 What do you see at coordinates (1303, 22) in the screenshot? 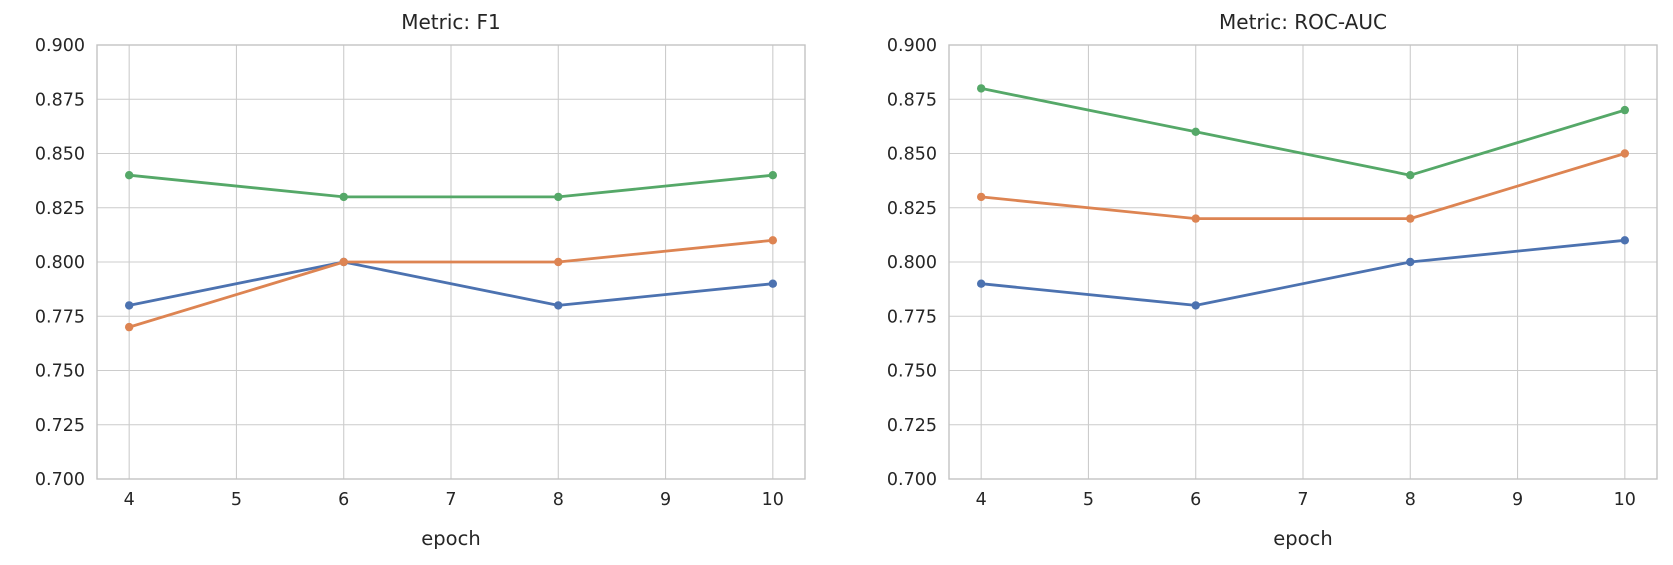
I see `chart-title: Metric: ROC-AUC` at bounding box center [1303, 22].